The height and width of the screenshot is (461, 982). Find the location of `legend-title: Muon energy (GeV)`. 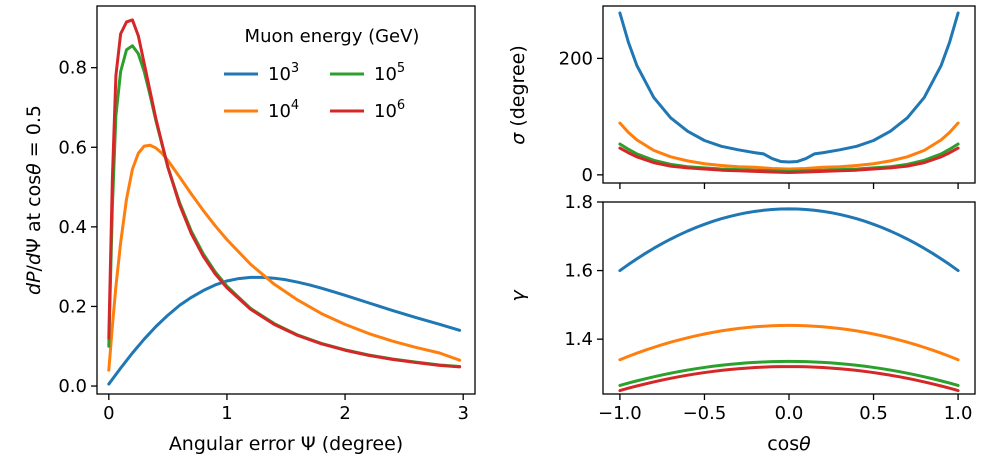

legend-title: Muon energy (GeV) is located at coordinates (332, 36).